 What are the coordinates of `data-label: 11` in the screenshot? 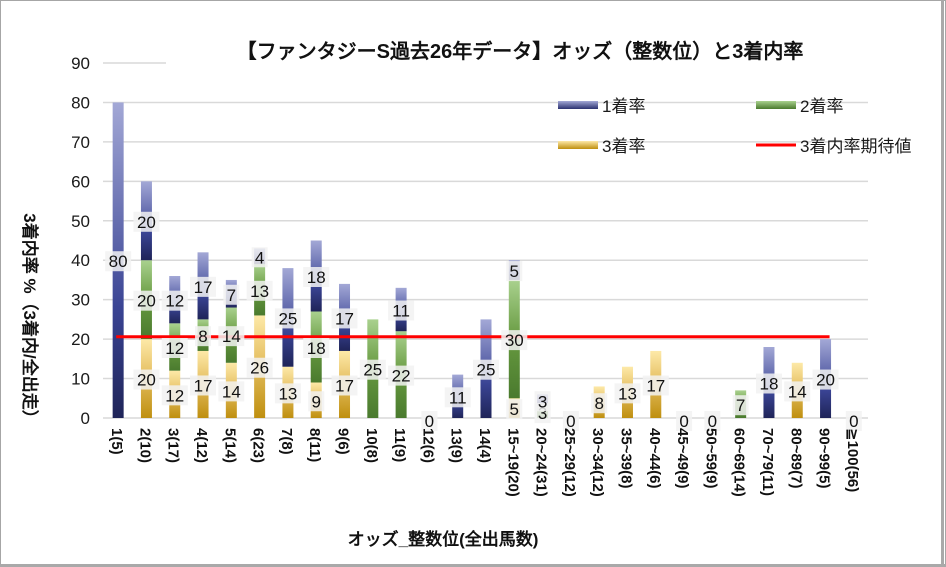 It's located at (401, 311).